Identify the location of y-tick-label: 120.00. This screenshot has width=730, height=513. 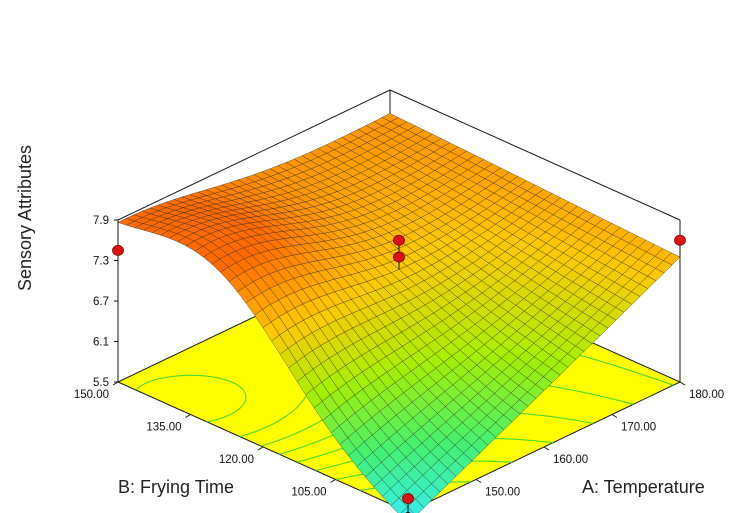
(236, 460).